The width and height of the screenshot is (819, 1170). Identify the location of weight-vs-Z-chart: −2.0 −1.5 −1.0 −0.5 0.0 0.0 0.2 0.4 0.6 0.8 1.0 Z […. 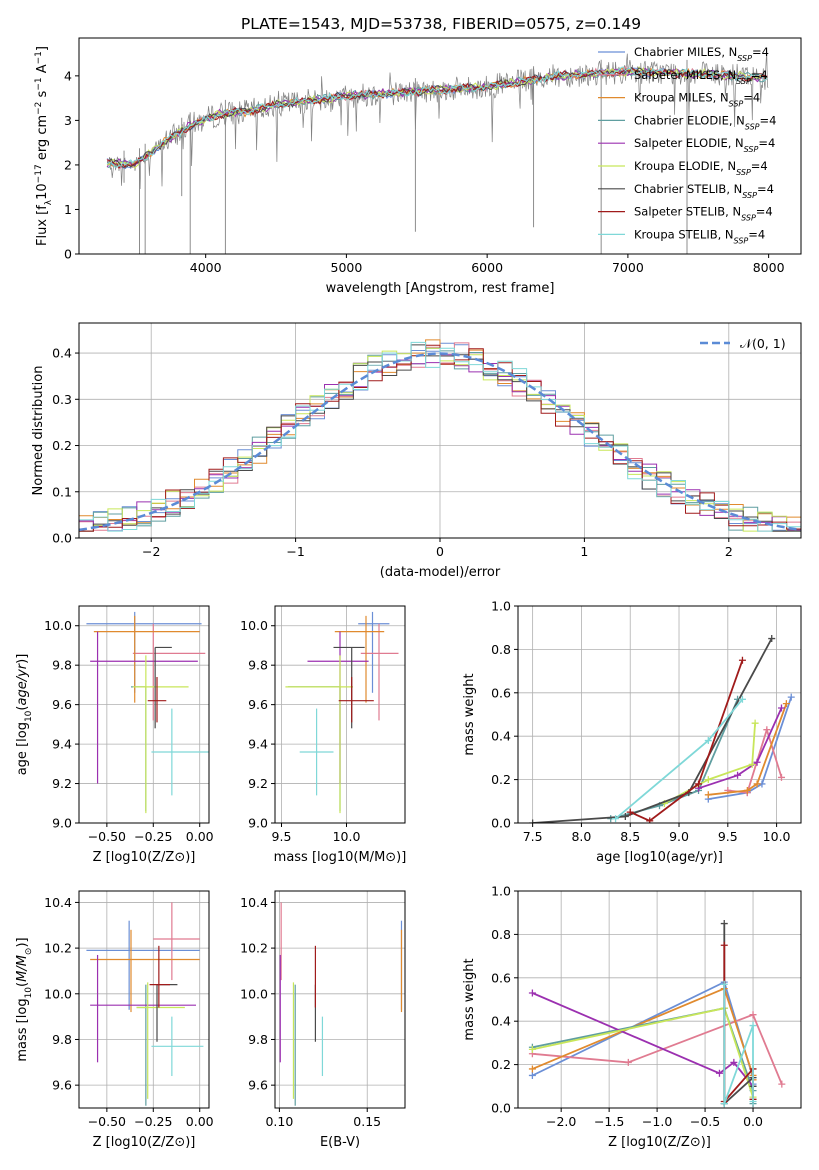
(632, 1017).